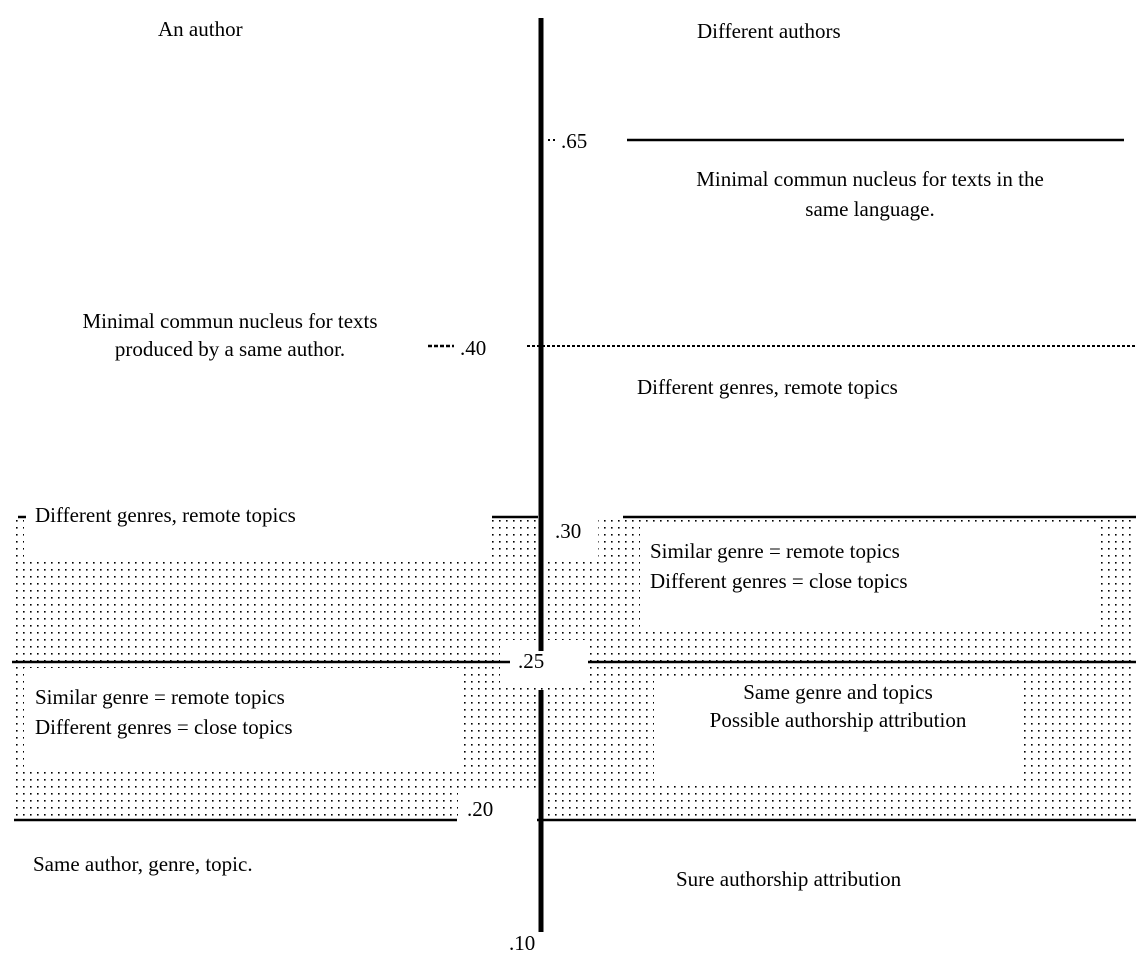 The width and height of the screenshot is (1136, 971). Describe the element at coordinates (775, 551) in the screenshot. I see `right-similar-remote: Similar genre = remote topics` at that location.